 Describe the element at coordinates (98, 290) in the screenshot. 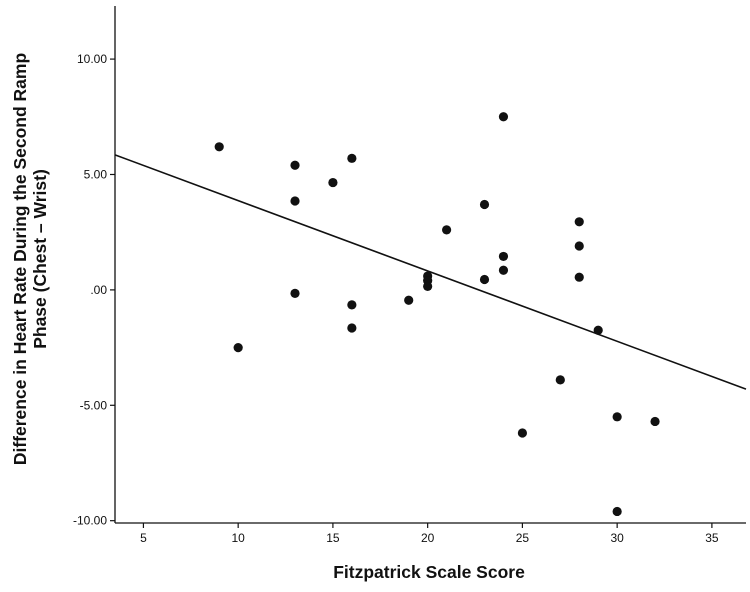

I see `y-tick-label: .00` at that location.